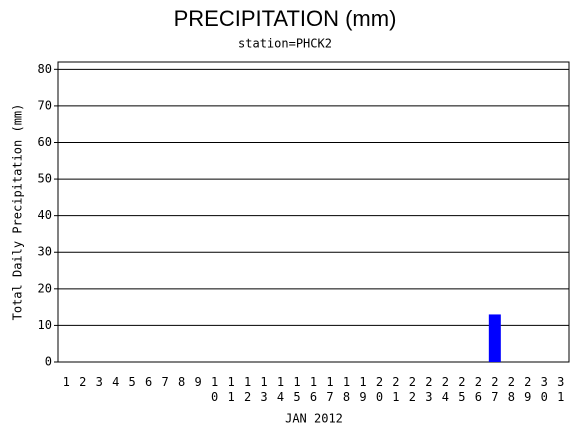  I want to click on y-tick-label: 20, so click(45, 288).